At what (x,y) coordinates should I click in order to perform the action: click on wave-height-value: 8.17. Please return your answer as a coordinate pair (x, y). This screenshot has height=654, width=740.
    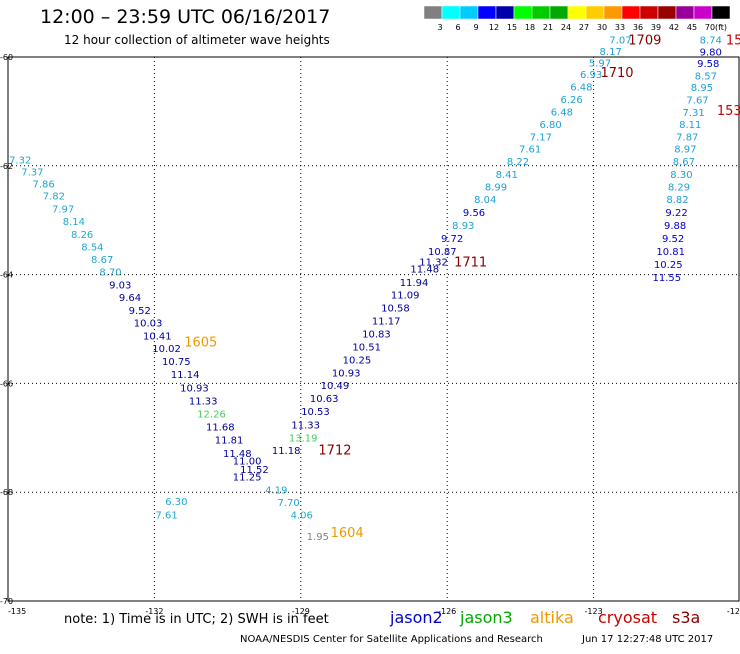
    Looking at the image, I should click on (611, 52).